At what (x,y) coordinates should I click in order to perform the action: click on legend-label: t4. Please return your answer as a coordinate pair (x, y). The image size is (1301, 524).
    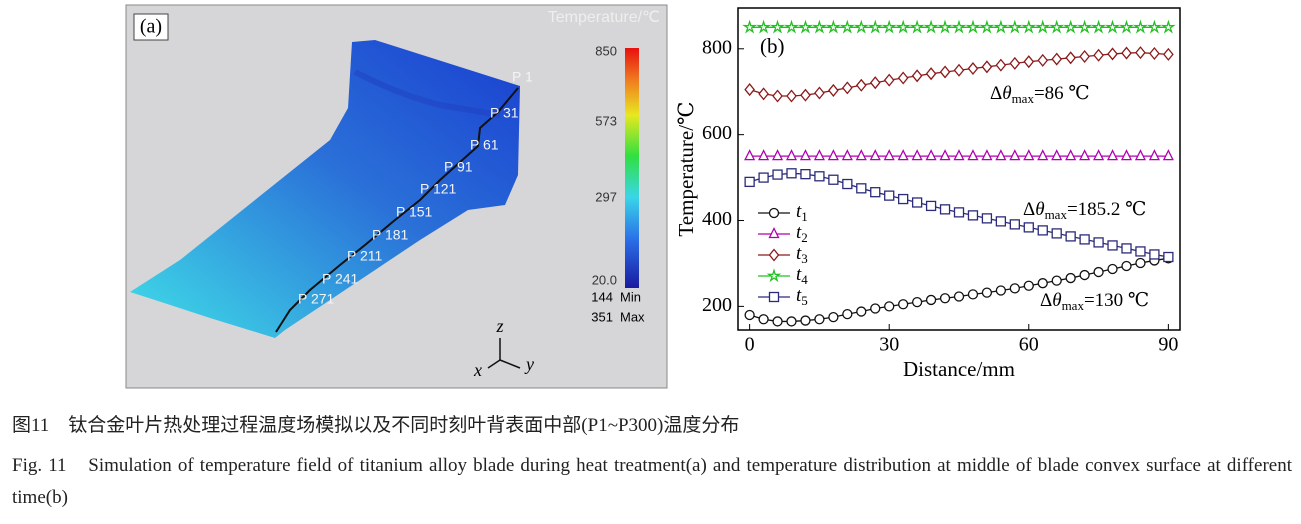
    Looking at the image, I should click on (802, 275).